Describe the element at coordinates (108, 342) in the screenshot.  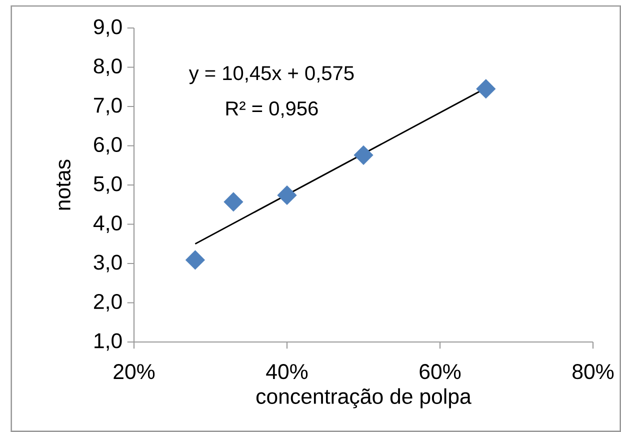
I see `y-tick-label: 1,0` at that location.